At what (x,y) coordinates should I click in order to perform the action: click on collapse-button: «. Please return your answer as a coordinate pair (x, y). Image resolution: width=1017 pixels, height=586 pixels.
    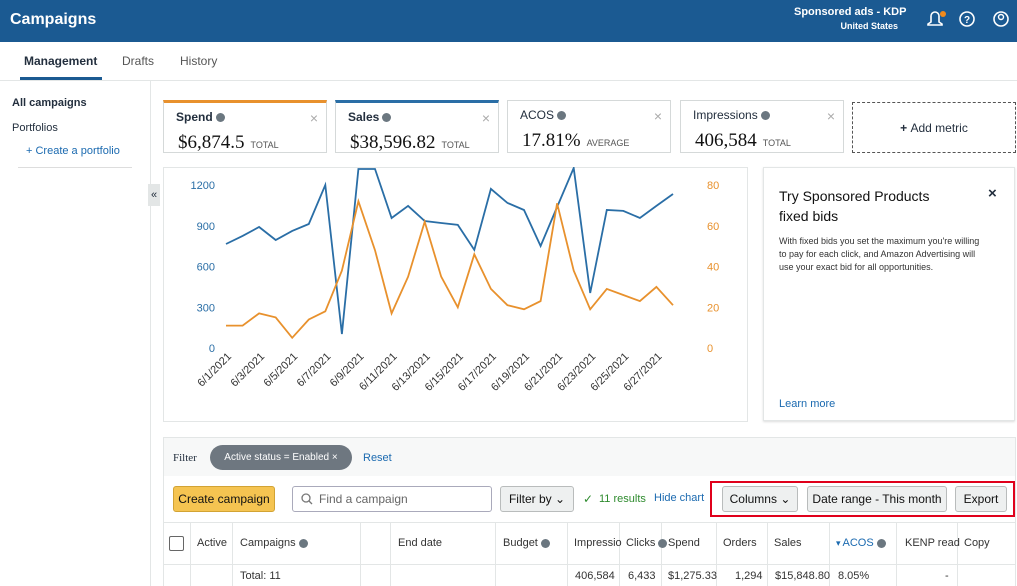
    Looking at the image, I should click on (154, 195).